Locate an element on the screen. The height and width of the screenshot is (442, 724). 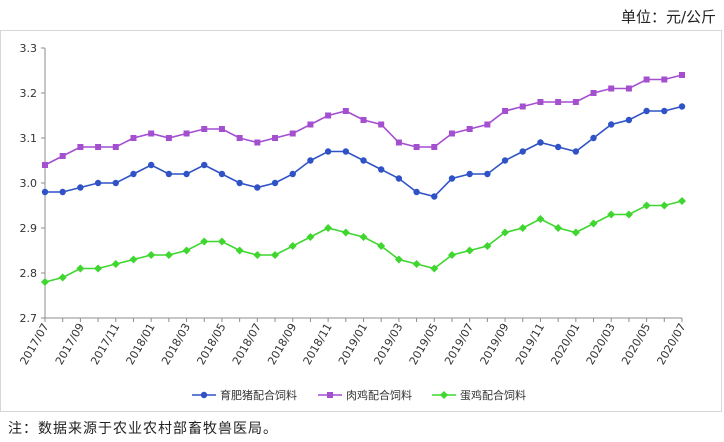
x-tick-label: 2019/03 is located at coordinates (388, 344).